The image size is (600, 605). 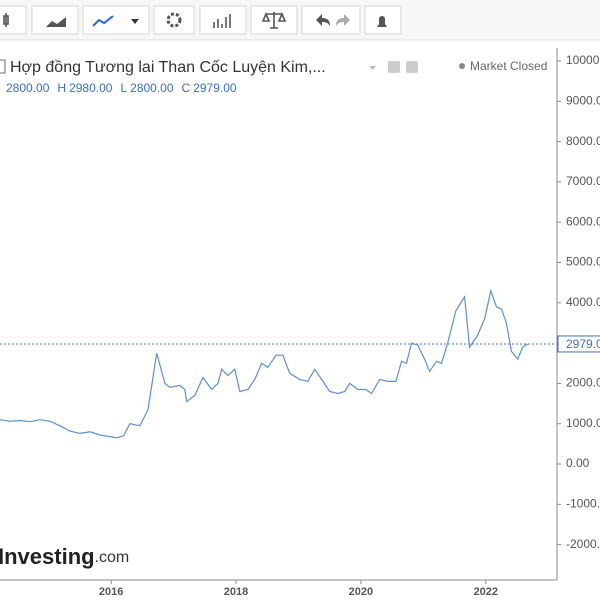 What do you see at coordinates (583, 141) in the screenshot?
I see `y-tick-label: 8000.00` at bounding box center [583, 141].